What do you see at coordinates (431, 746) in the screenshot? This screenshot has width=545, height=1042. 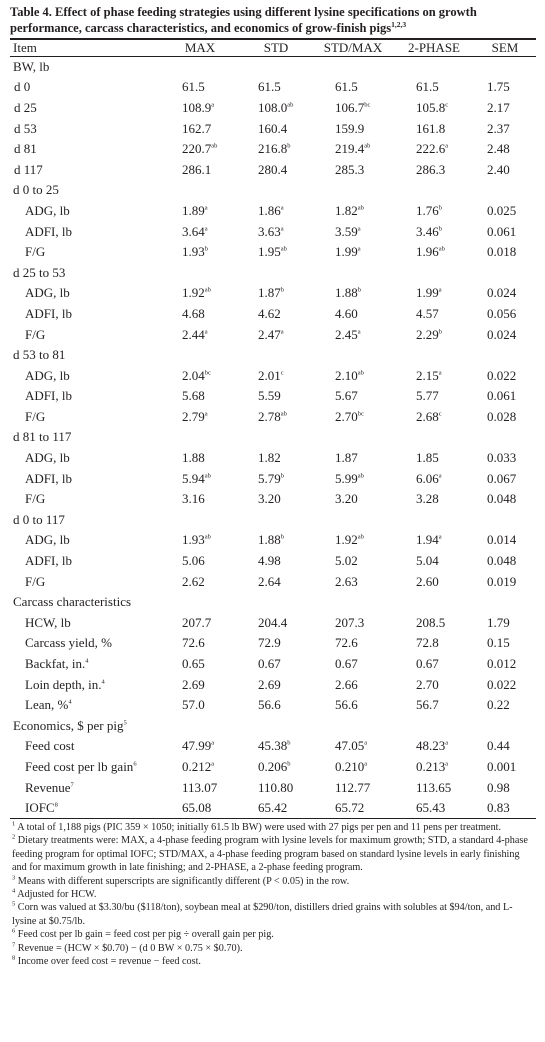 I see `cell-value: 48.23` at bounding box center [431, 746].